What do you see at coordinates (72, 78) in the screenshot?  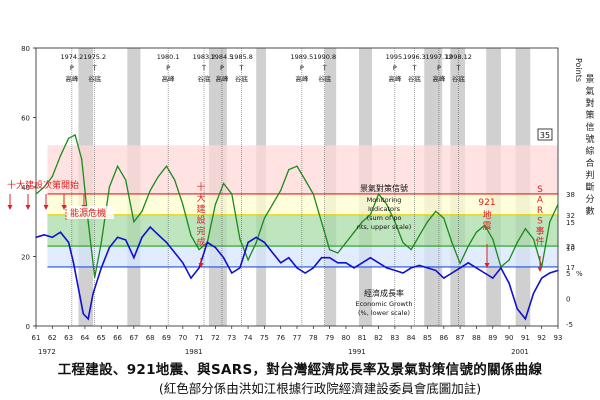 I see `turning-phase-0: 高峰` at bounding box center [72, 78].